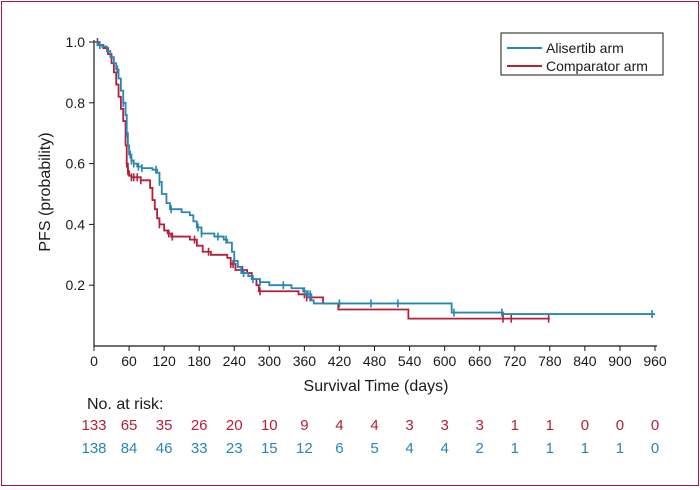 This screenshot has width=700, height=490. What do you see at coordinates (234, 425) in the screenshot?
I see `risk-count-comparator: 20` at bounding box center [234, 425].